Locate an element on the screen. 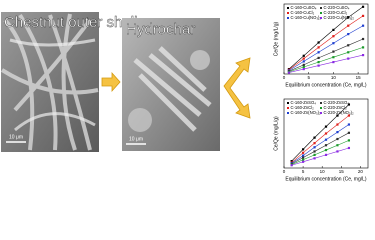 This screenshot has height=240, width=375. legend-label: C-160-Cu(NO₃)₂ is located at coordinates (306, 17).